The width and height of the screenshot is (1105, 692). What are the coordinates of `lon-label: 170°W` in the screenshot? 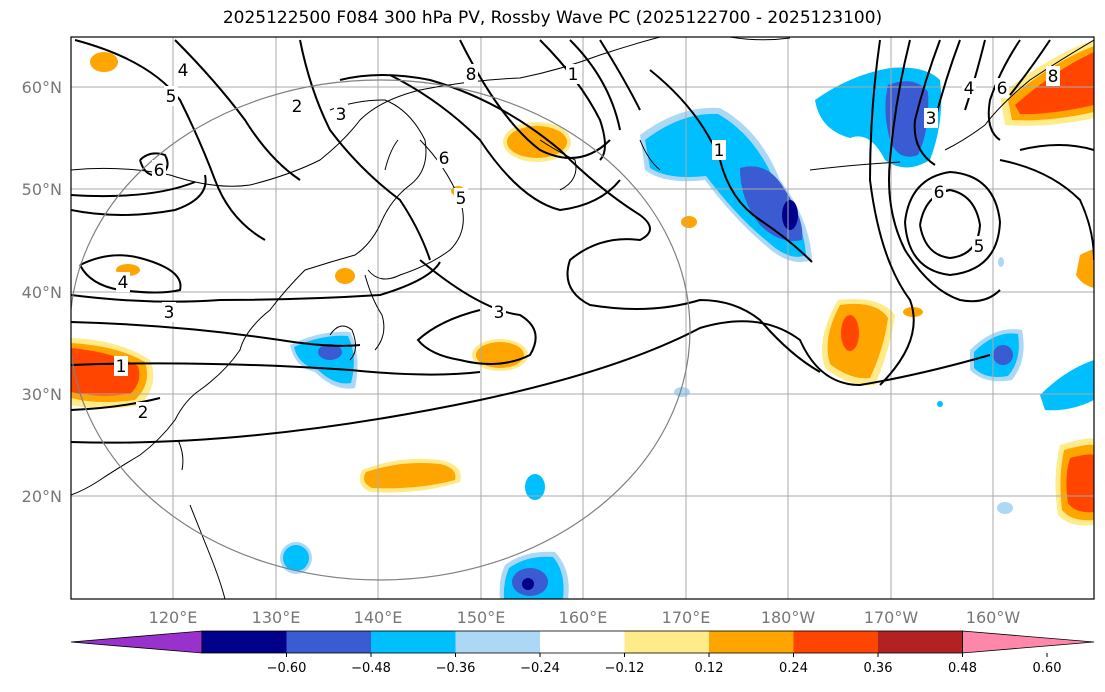 It's located at (891, 617).